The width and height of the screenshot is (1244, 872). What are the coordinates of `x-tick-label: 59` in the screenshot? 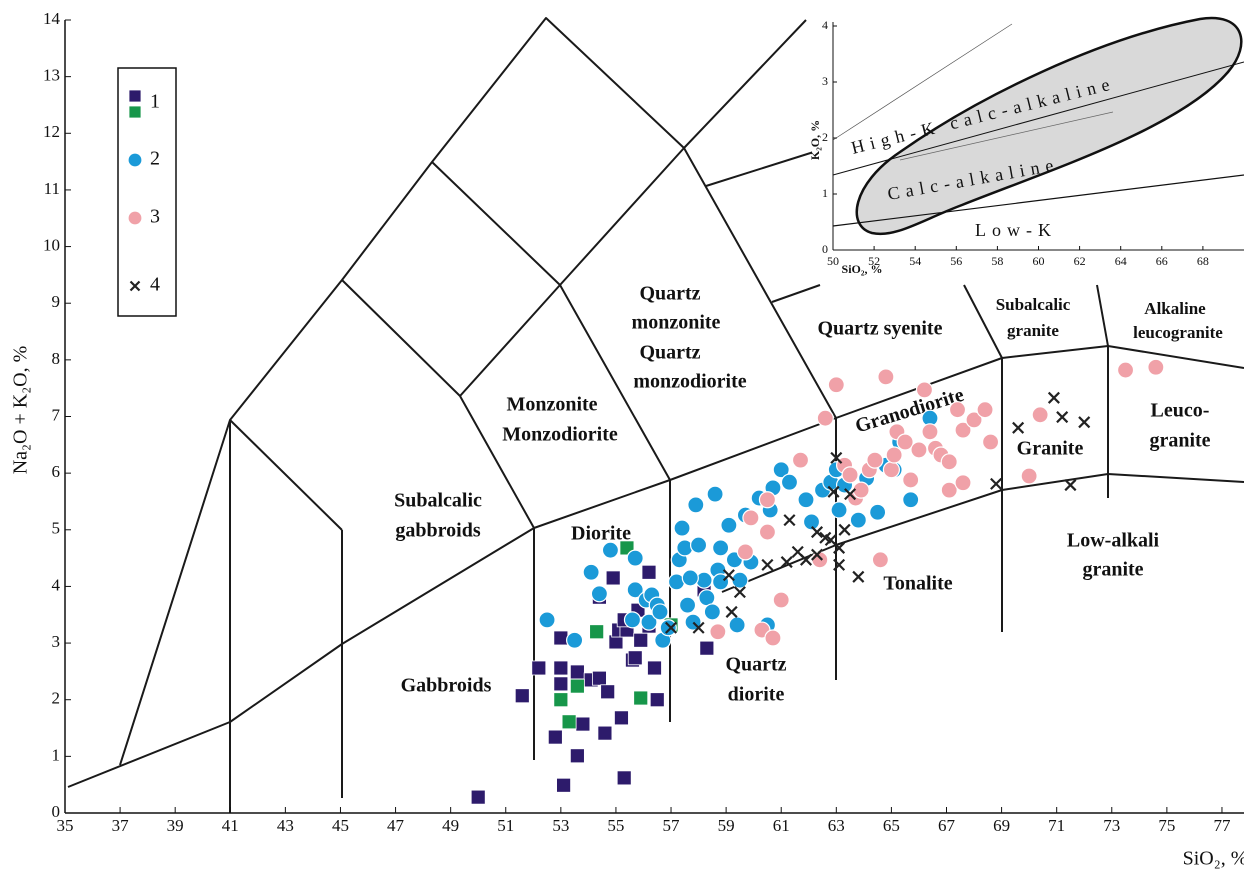 It's located at (726, 825).